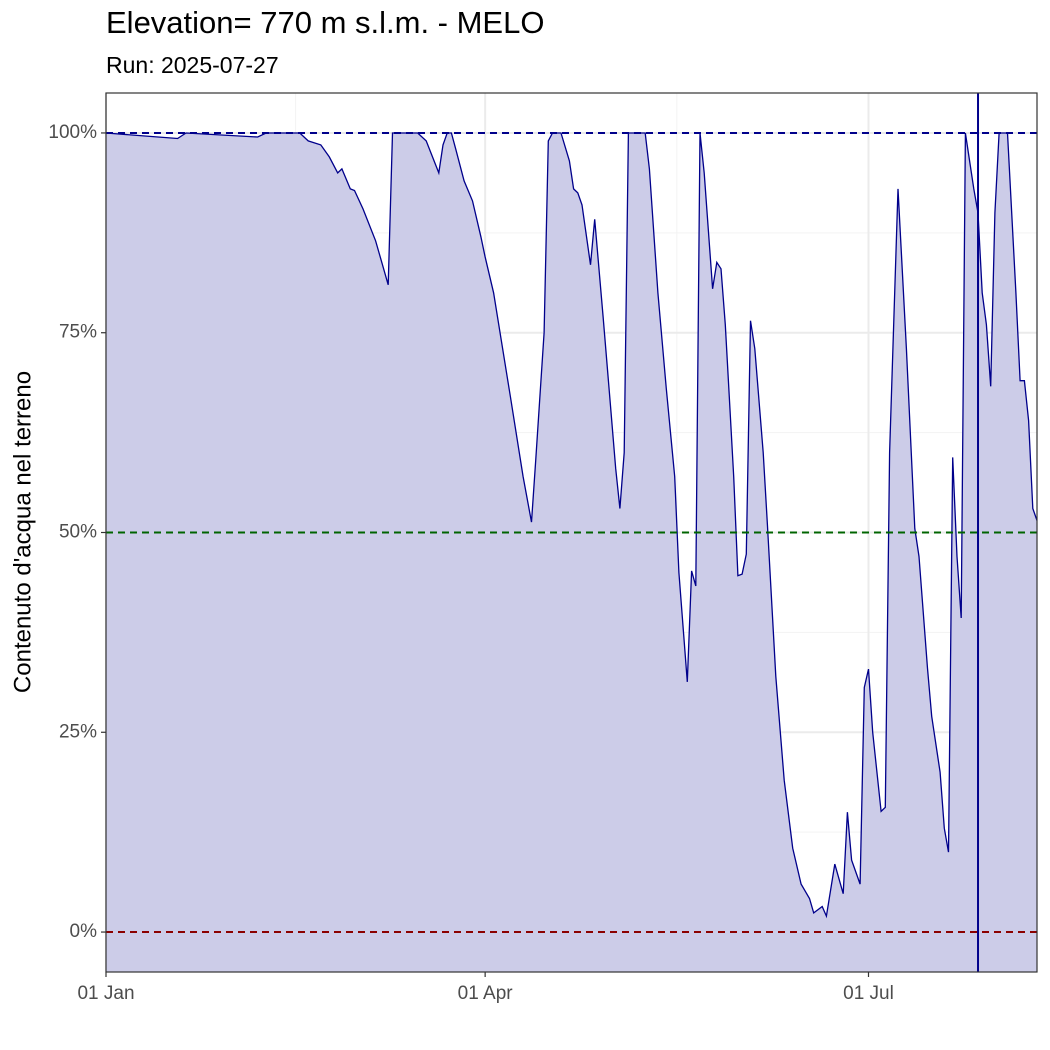 The width and height of the screenshot is (1050, 1050). What do you see at coordinates (325, 22) in the screenshot?
I see `chart-title: Elevation= 770 m s.l.m. - MELO` at bounding box center [325, 22].